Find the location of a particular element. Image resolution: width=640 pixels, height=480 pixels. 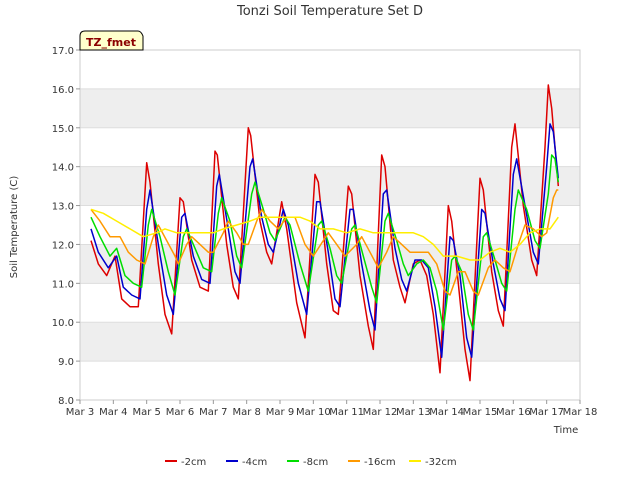

x-tick-label: Mar 17 is located at coordinates (546, 412).